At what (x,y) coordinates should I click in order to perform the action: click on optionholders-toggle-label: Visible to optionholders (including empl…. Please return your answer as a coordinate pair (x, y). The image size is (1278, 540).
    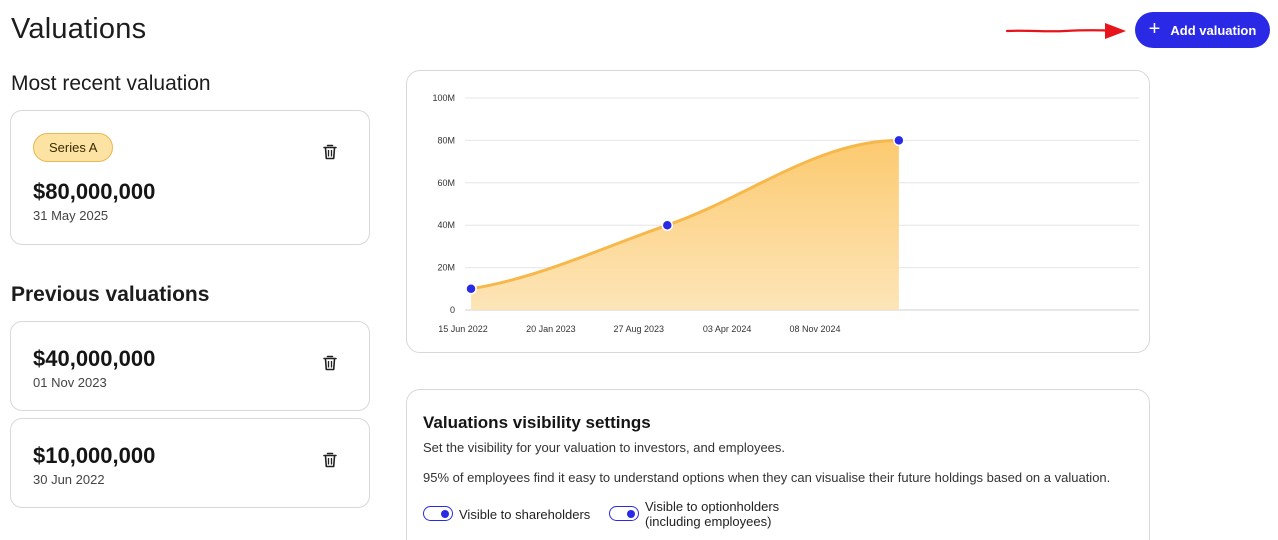
    Looking at the image, I should click on (712, 514).